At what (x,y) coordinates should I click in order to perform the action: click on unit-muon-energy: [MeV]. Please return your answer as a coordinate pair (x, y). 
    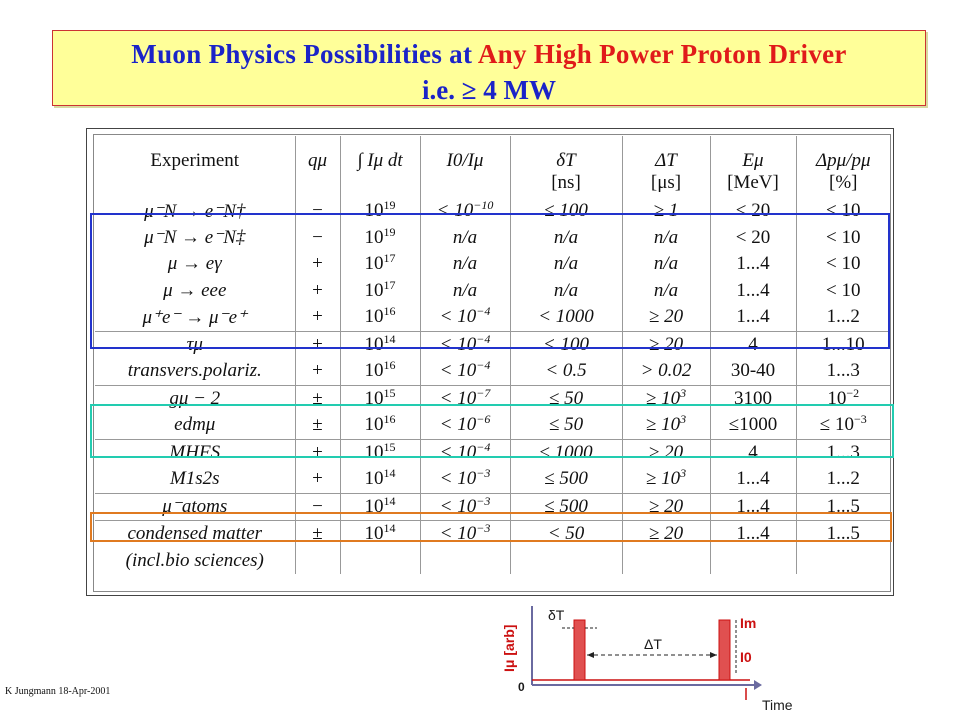
    Looking at the image, I should click on (753, 185).